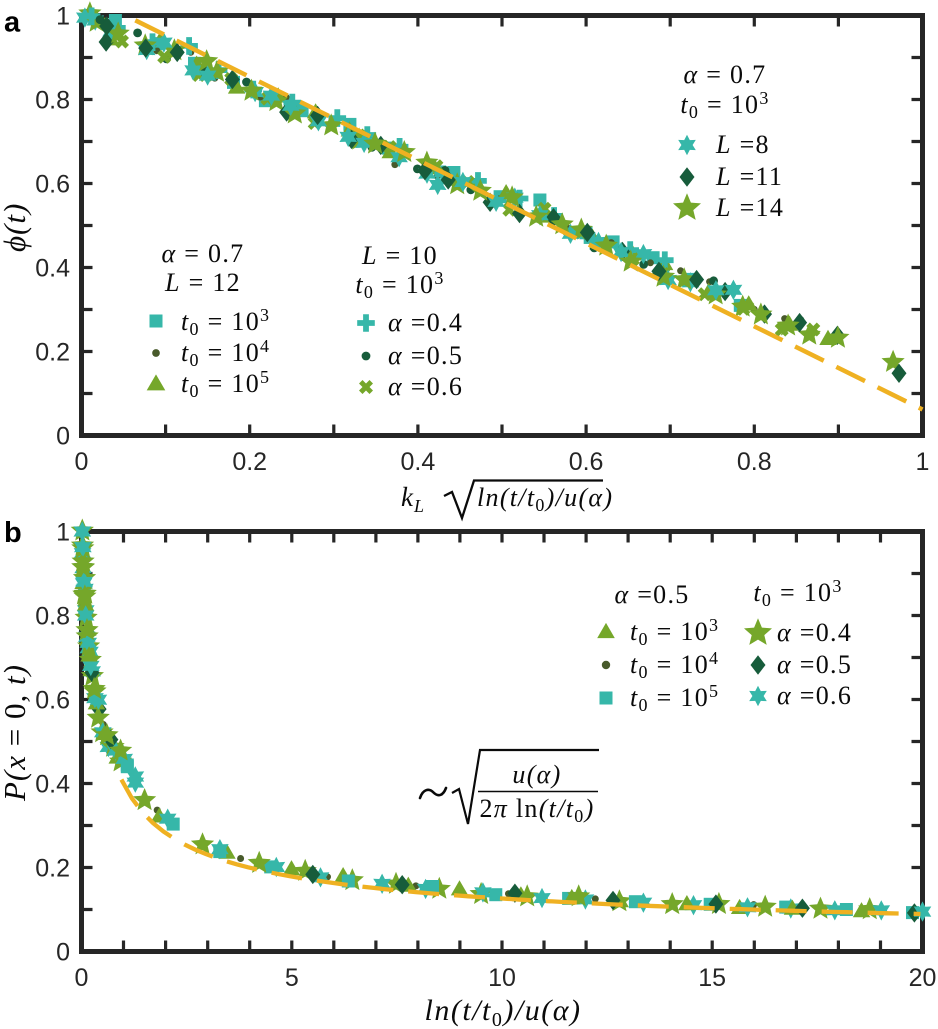  What do you see at coordinates (749, 207) in the screenshot?
I see `svg-text: L =14` at bounding box center [749, 207].